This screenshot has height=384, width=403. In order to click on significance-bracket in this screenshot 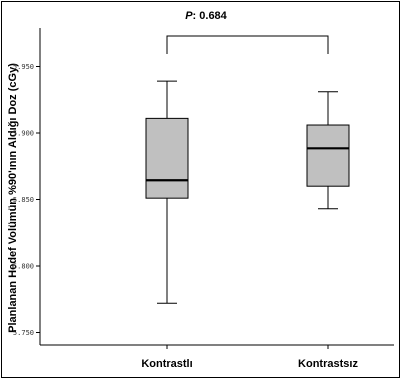, I will do `click(247, 44)`.